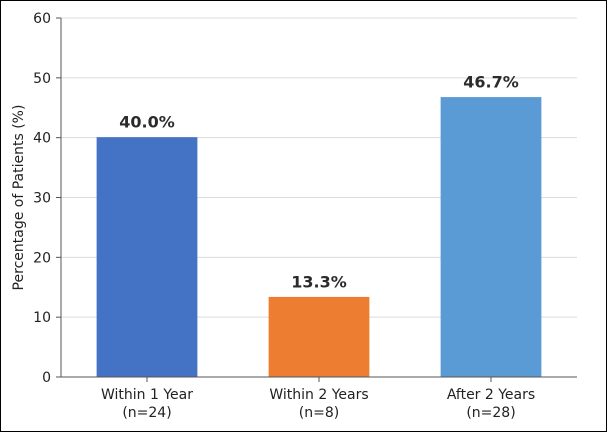 Image resolution: width=607 pixels, height=436 pixels. What do you see at coordinates (42, 318) in the screenshot?
I see `y-tick-label: 10` at bounding box center [42, 318].